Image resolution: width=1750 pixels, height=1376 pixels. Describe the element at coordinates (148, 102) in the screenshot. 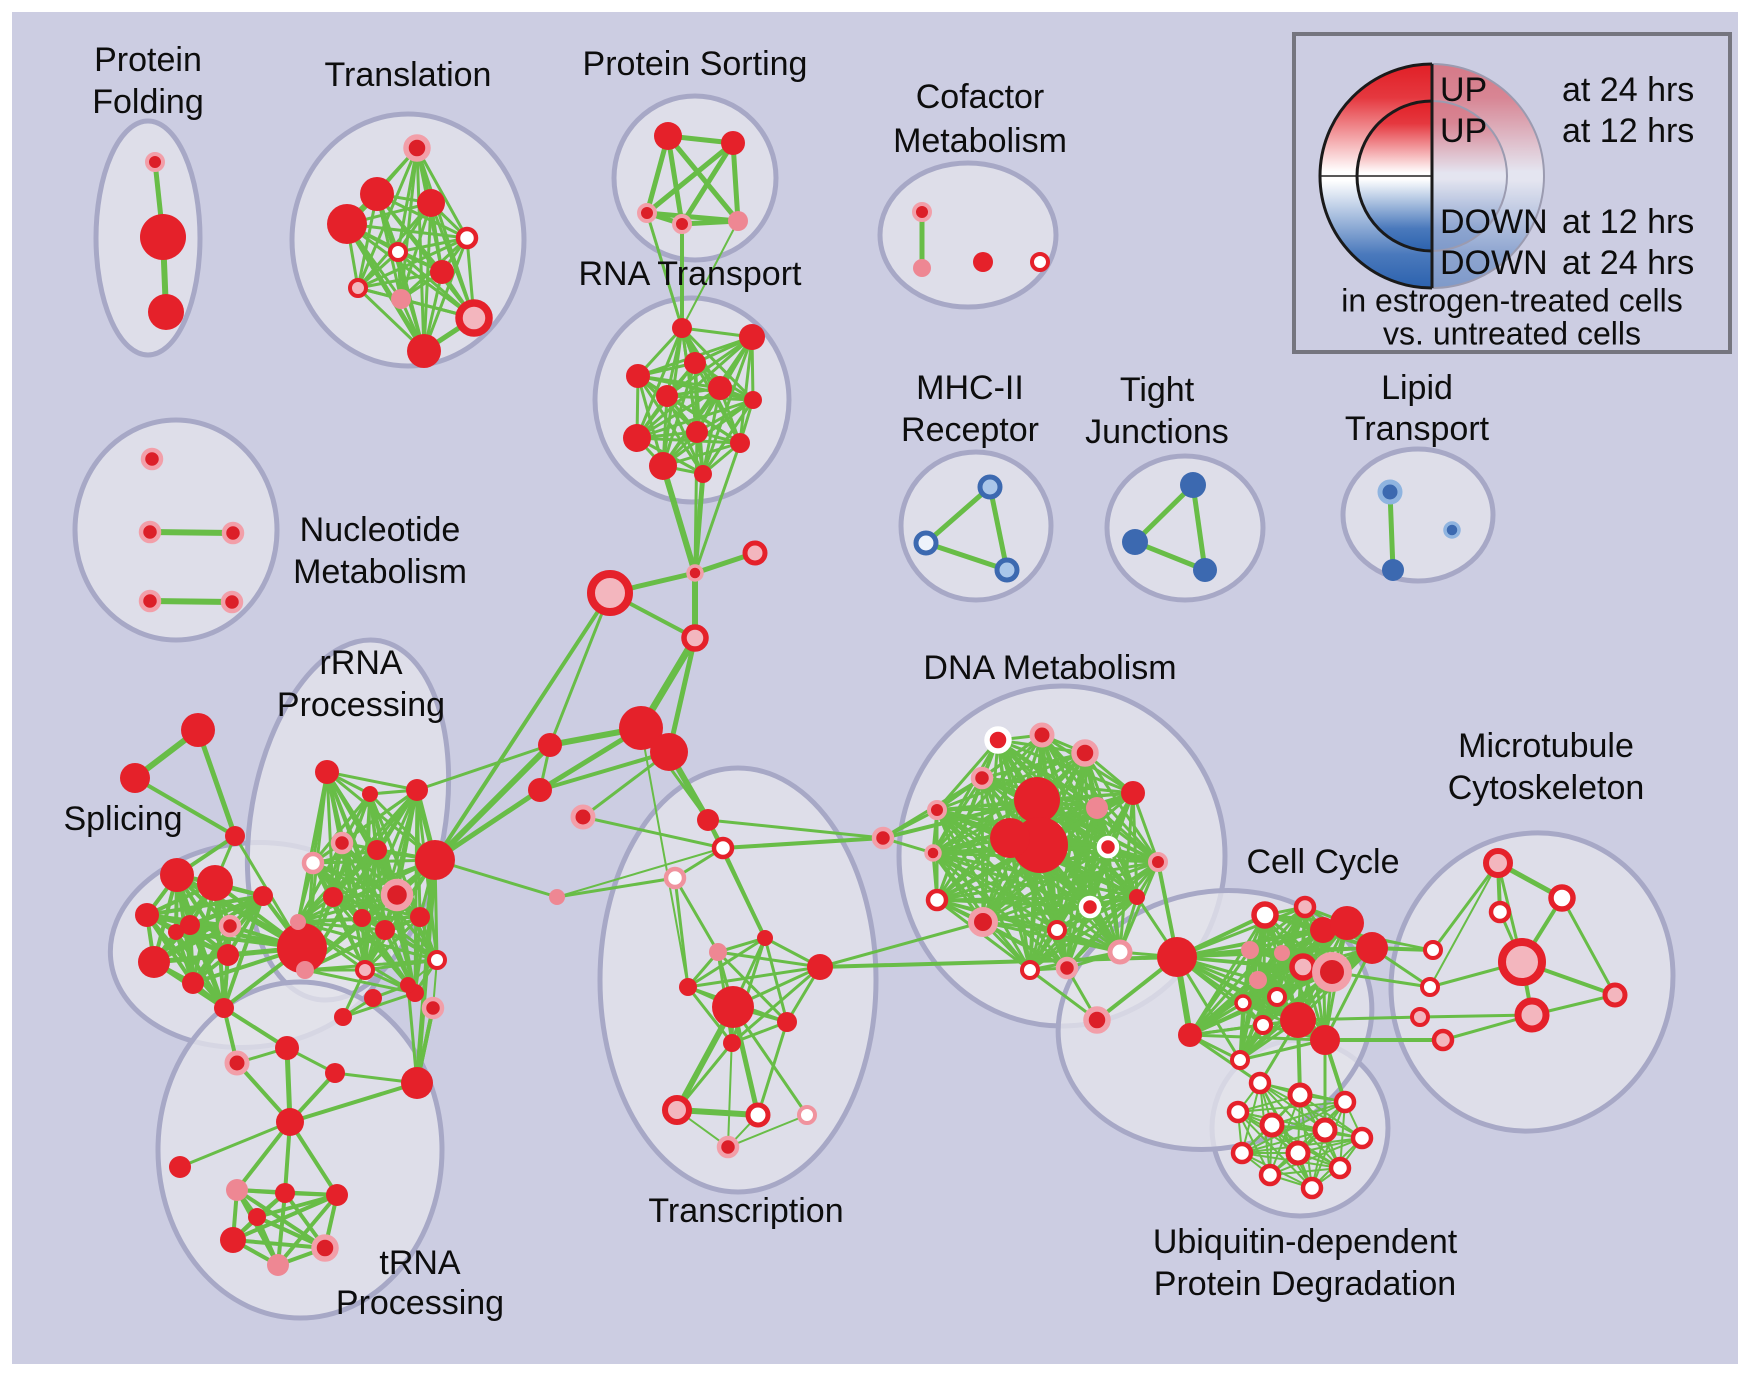

I see `cluster-label-protein-folding: Folding` at that location.